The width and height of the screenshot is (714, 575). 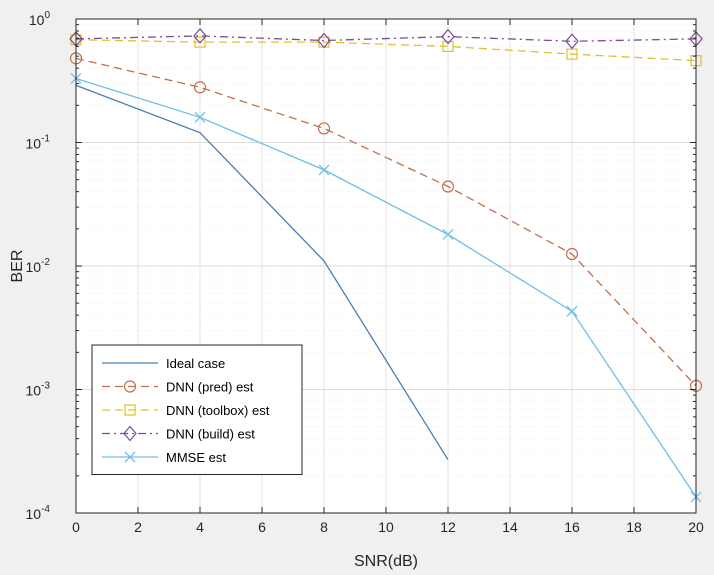 What do you see at coordinates (262, 527) in the screenshot?
I see `x-tick-label: 6` at bounding box center [262, 527].